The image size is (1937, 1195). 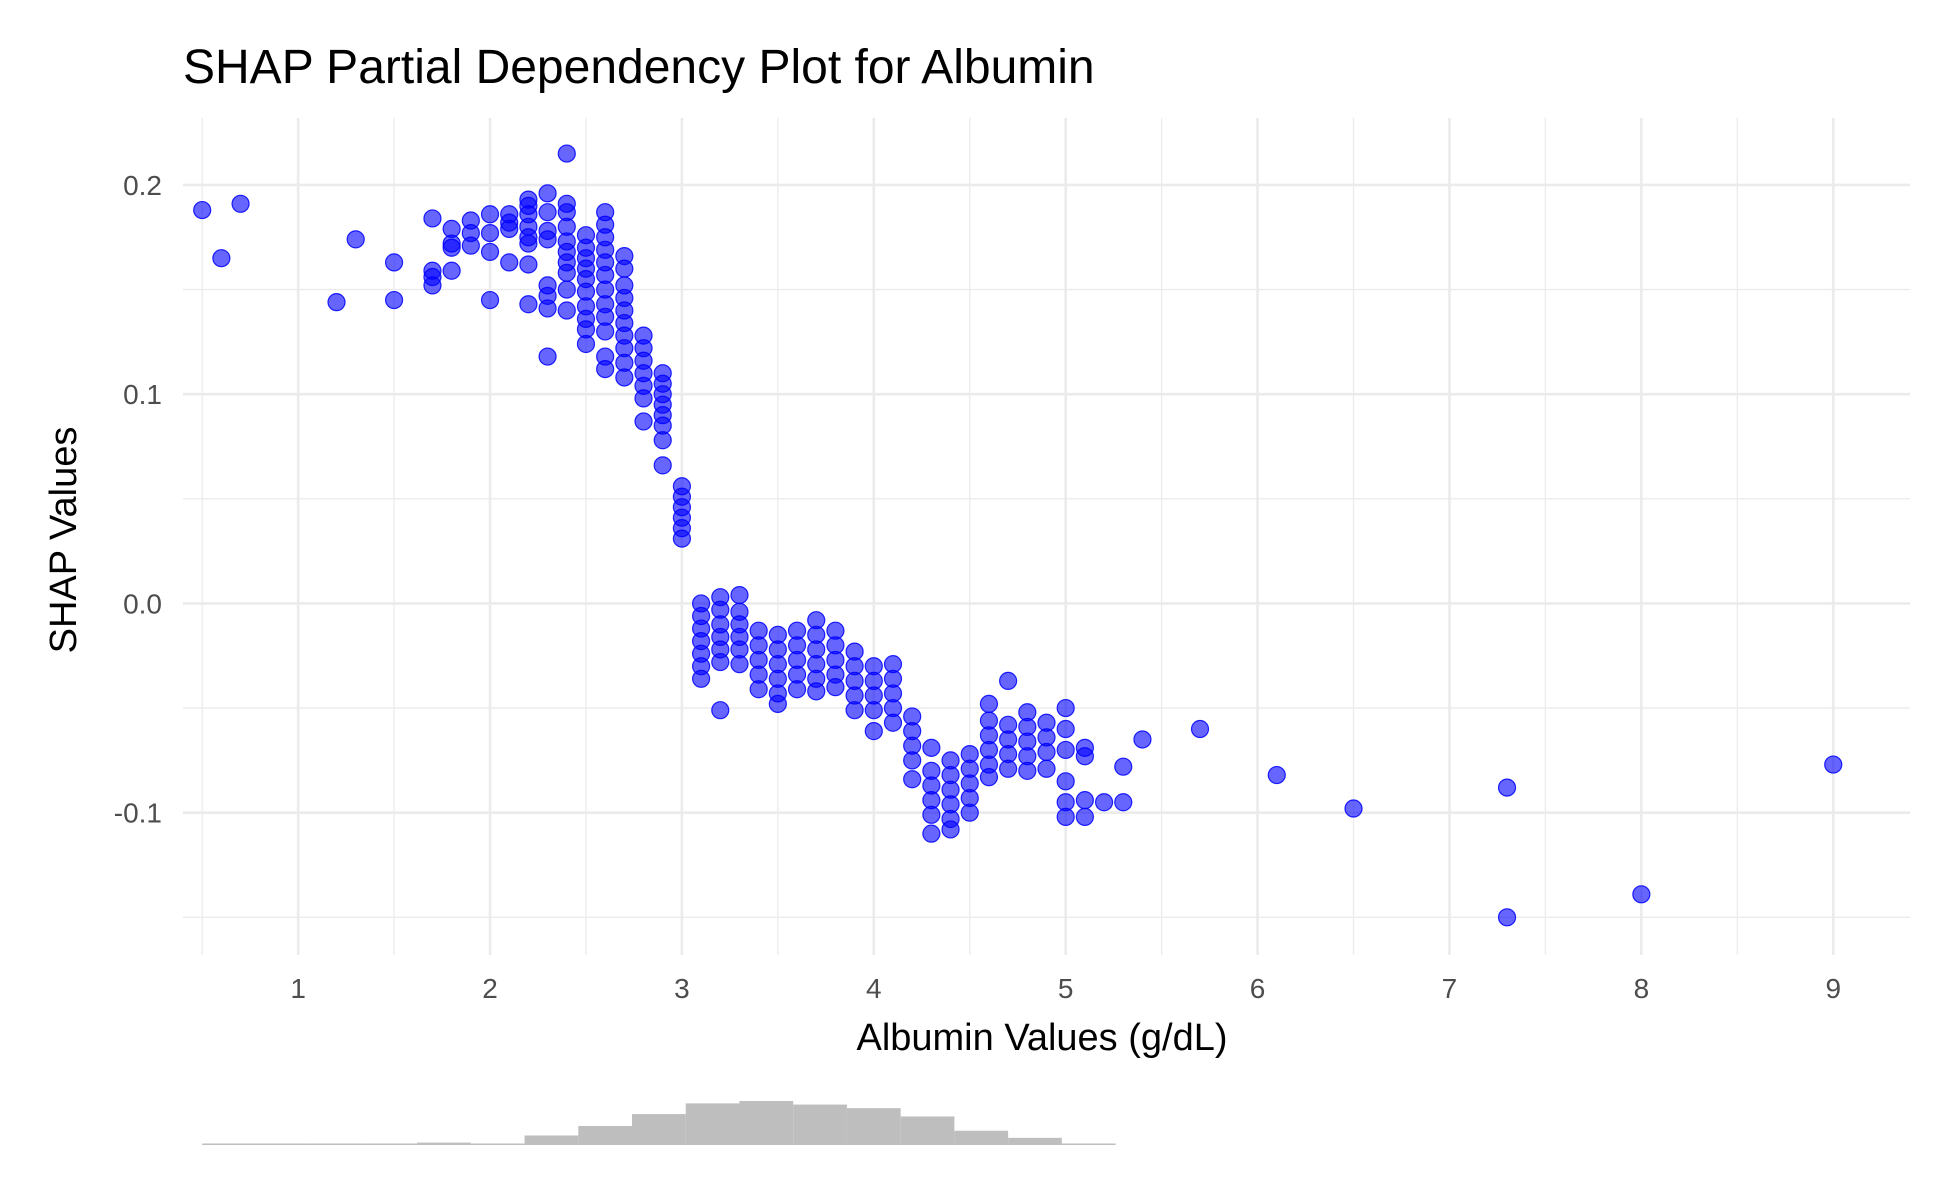 I want to click on x-tick-label: 8, so click(x=1642, y=988).